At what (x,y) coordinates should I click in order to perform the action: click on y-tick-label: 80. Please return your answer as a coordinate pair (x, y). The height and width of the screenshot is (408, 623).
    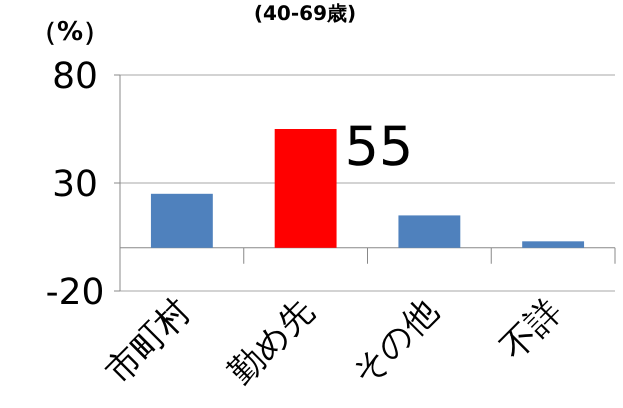
    Looking at the image, I should click on (75, 76).